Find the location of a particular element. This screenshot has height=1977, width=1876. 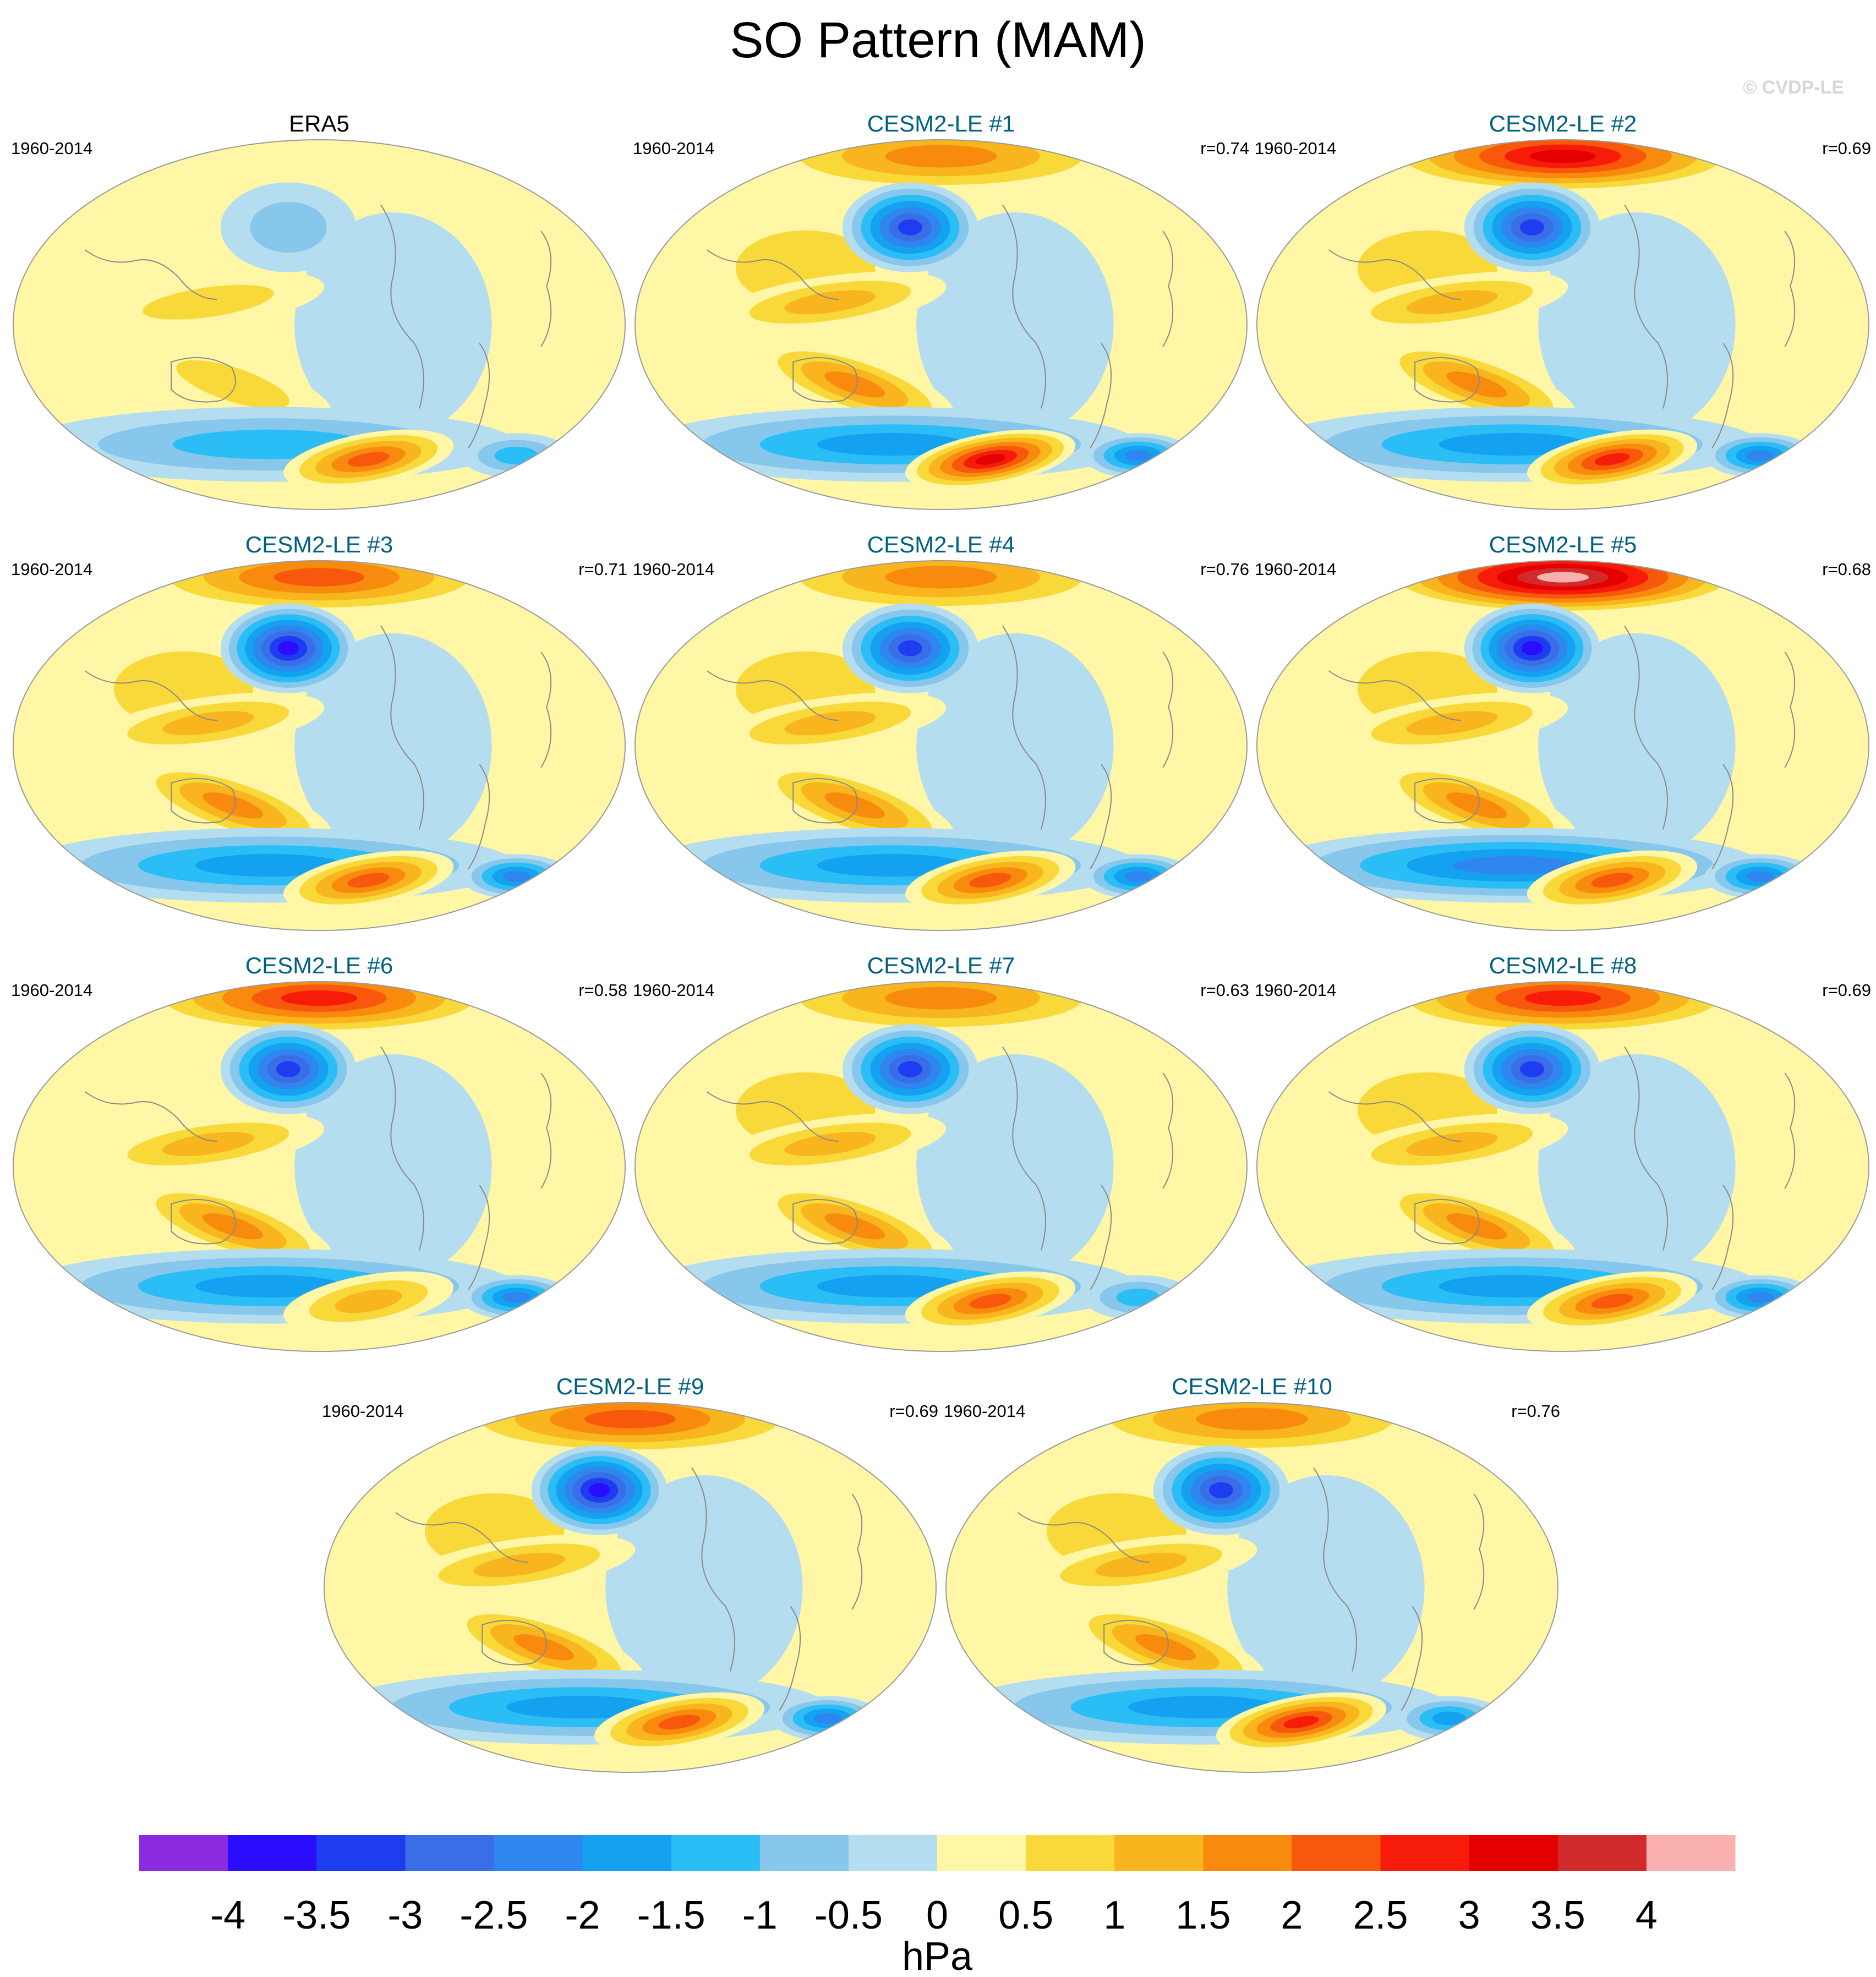

map-panel: CESM2-LE #10 1960-2014 r=0.76 is located at coordinates (1252, 1585).